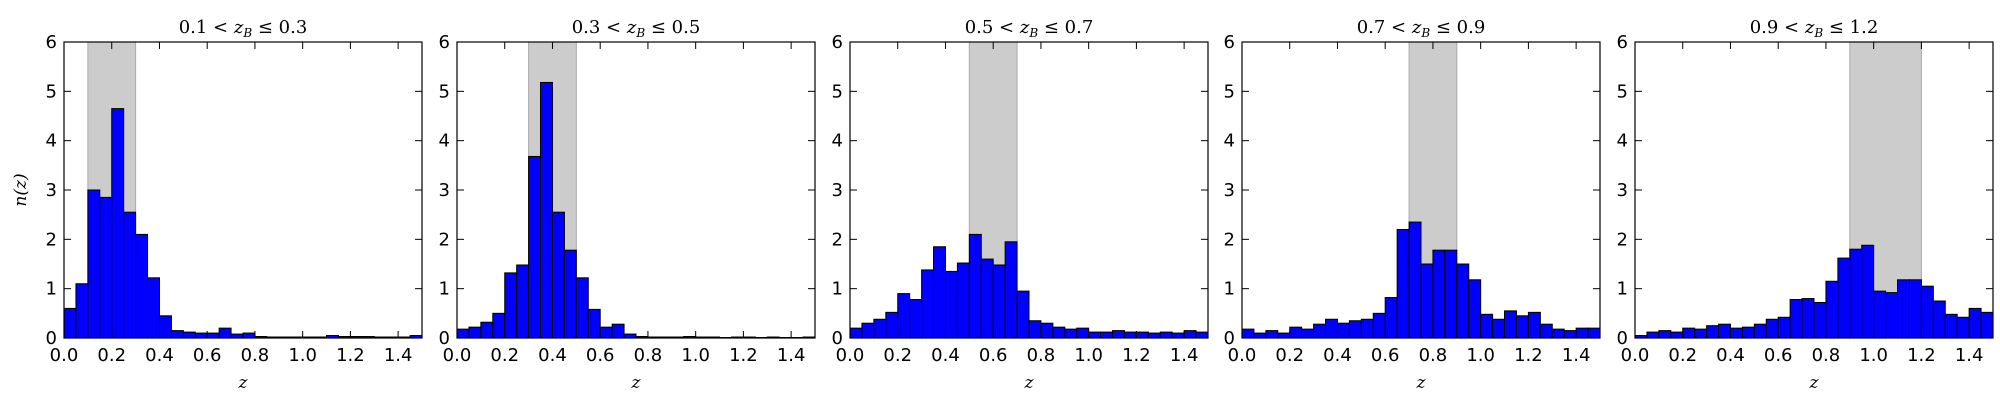  Describe the element at coordinates (111, 355) in the screenshot. I see `x-tick-label: 0.2` at that location.